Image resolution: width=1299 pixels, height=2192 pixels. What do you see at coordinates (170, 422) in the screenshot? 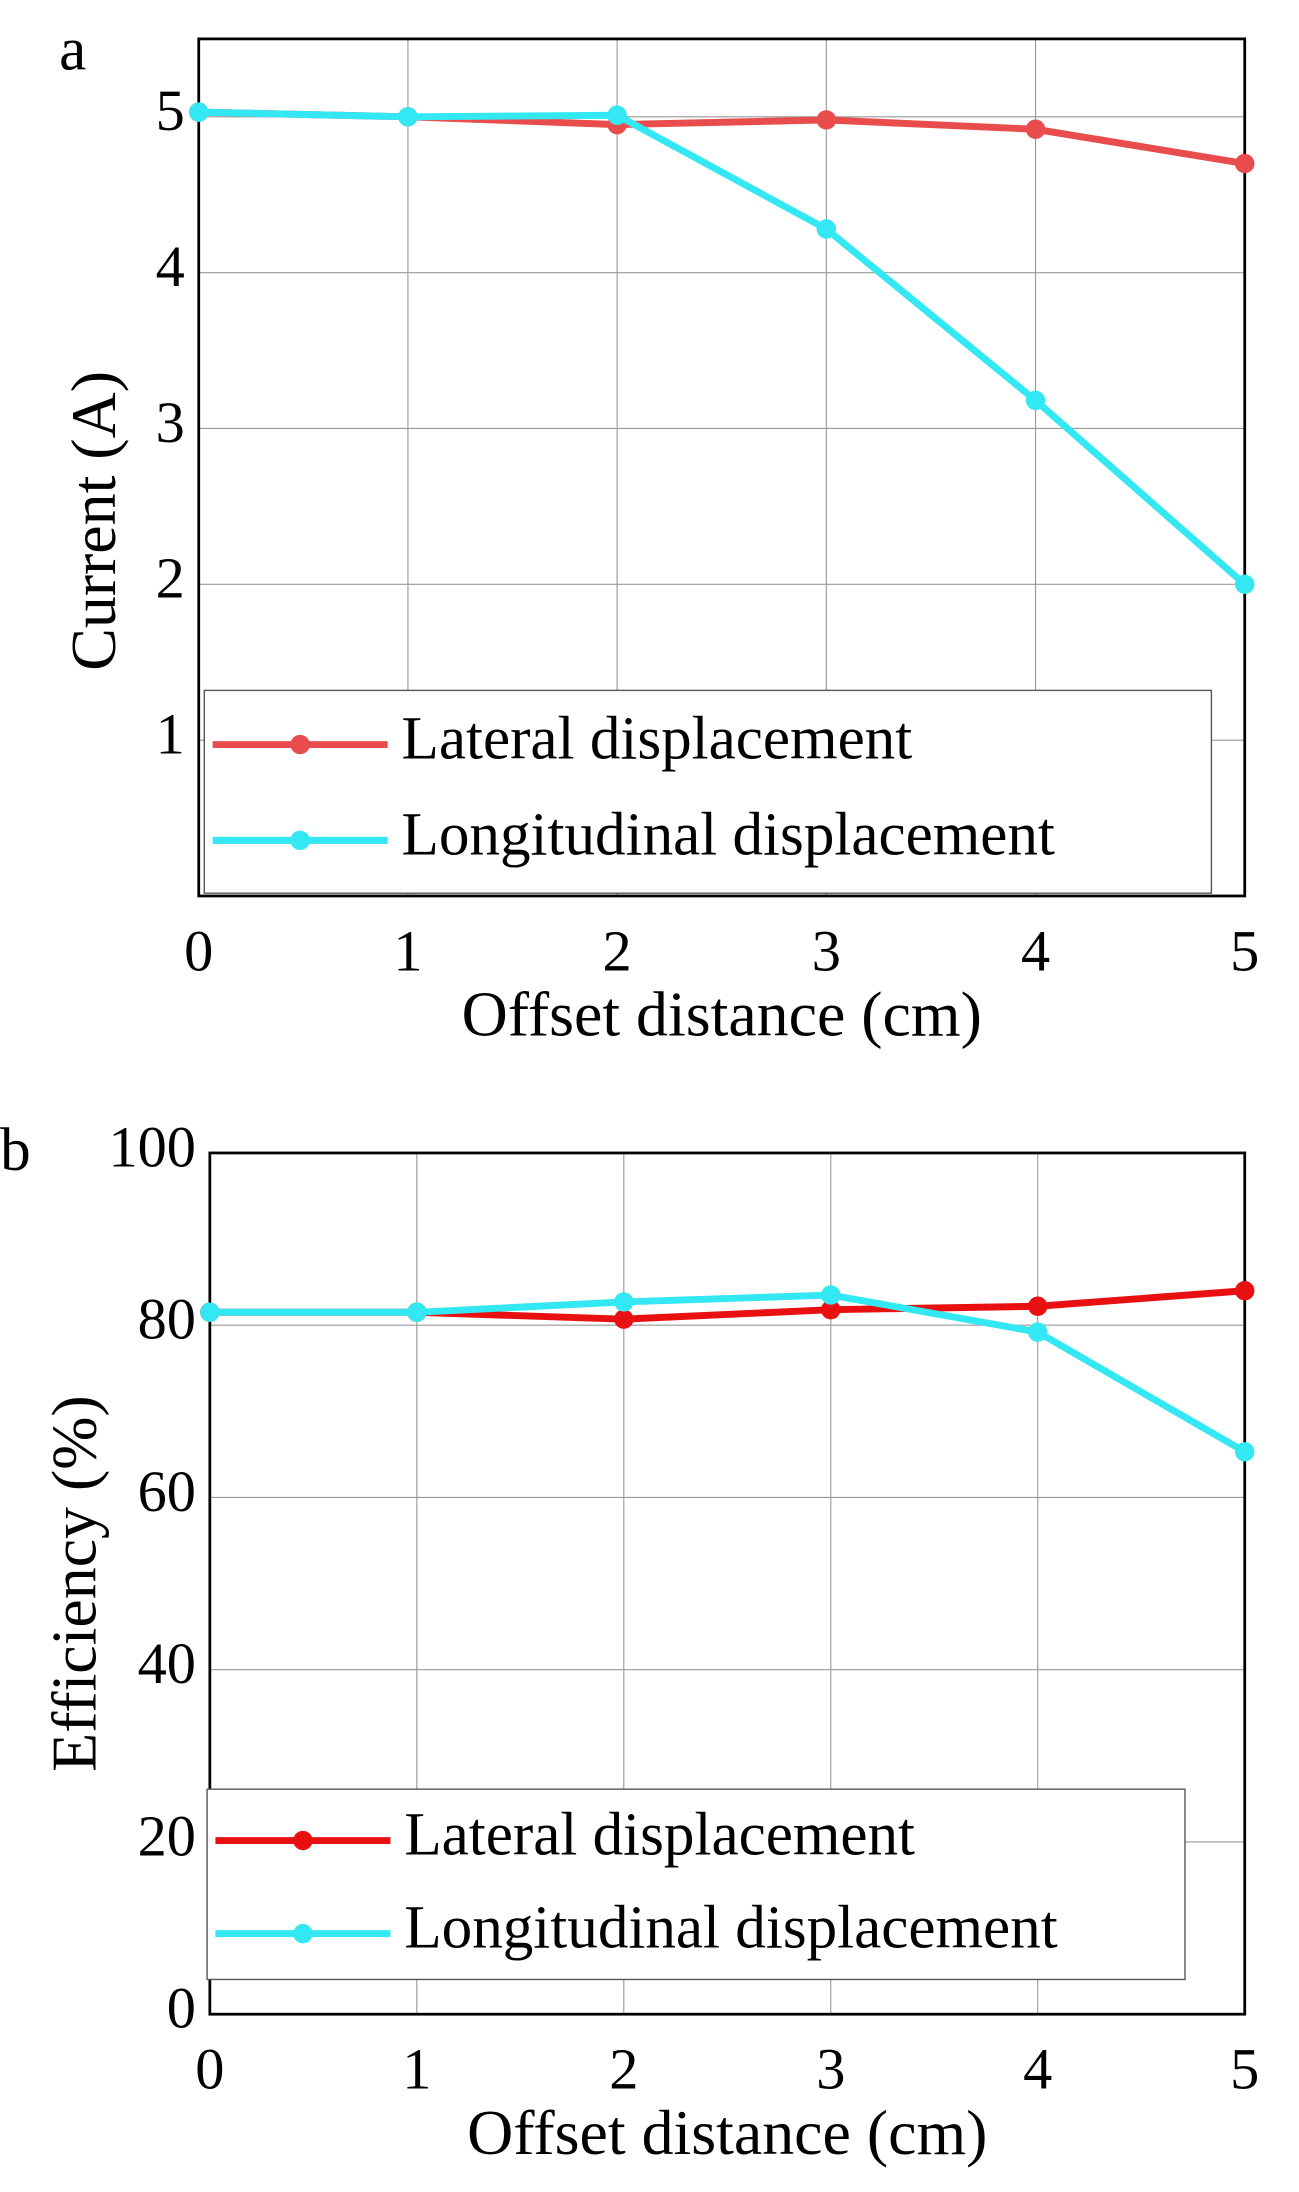
I see `y-tick-label: 3` at bounding box center [170, 422].